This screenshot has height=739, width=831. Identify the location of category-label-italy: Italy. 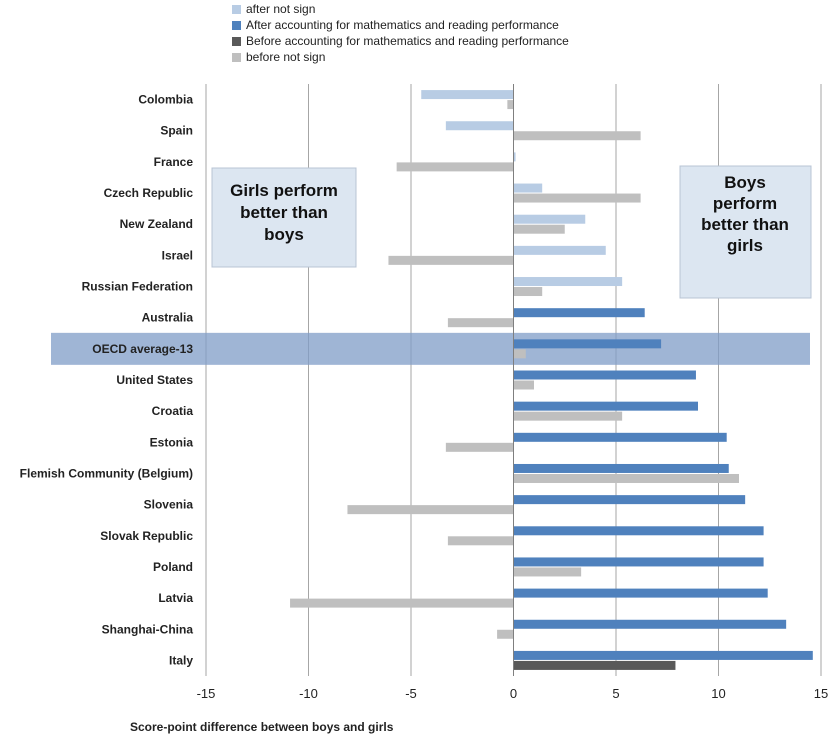
(181, 660).